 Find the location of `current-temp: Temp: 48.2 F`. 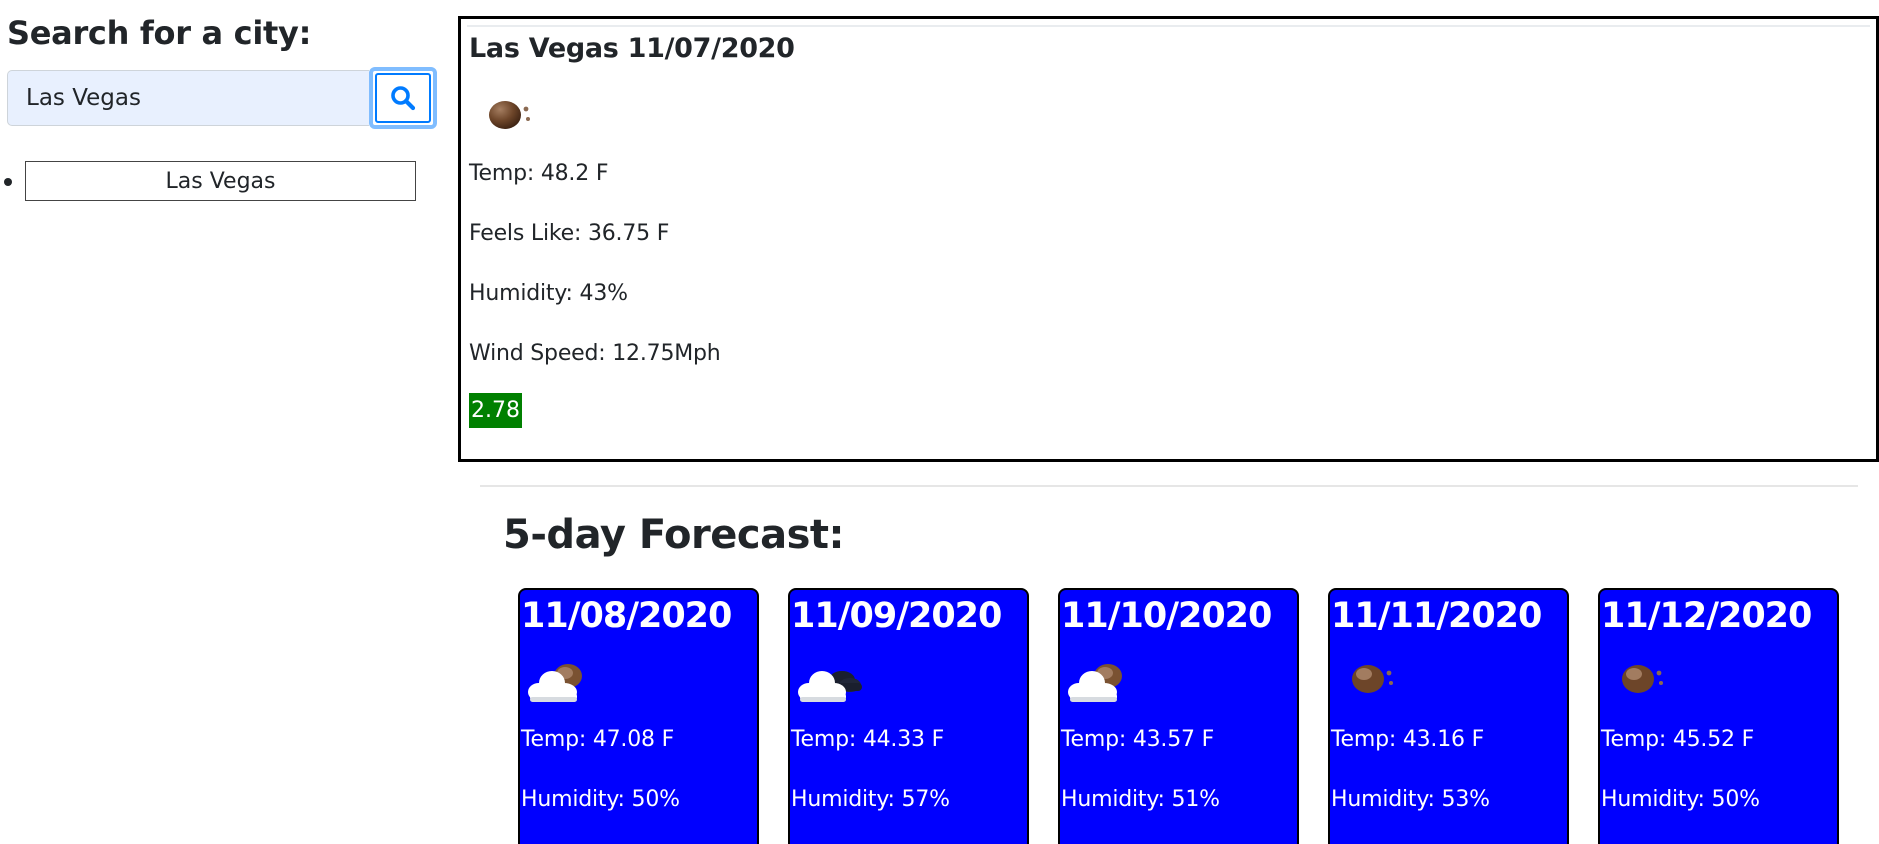

current-temp: Temp: 48.2 F is located at coordinates (539, 173).